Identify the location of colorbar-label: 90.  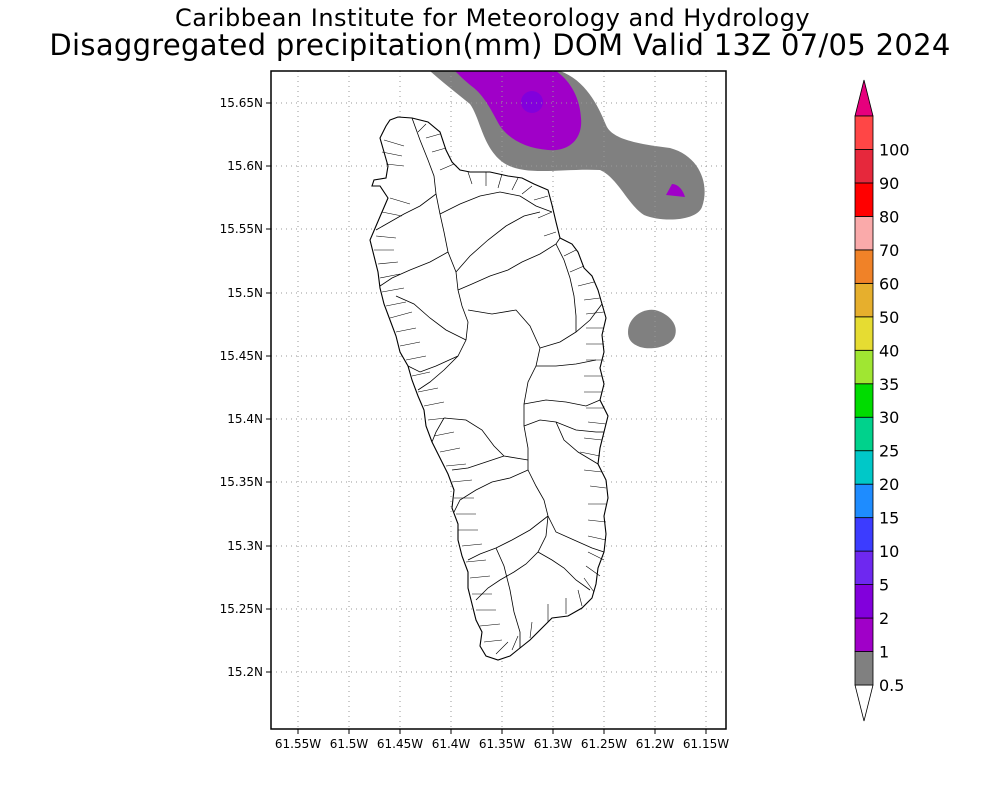
(889, 183).